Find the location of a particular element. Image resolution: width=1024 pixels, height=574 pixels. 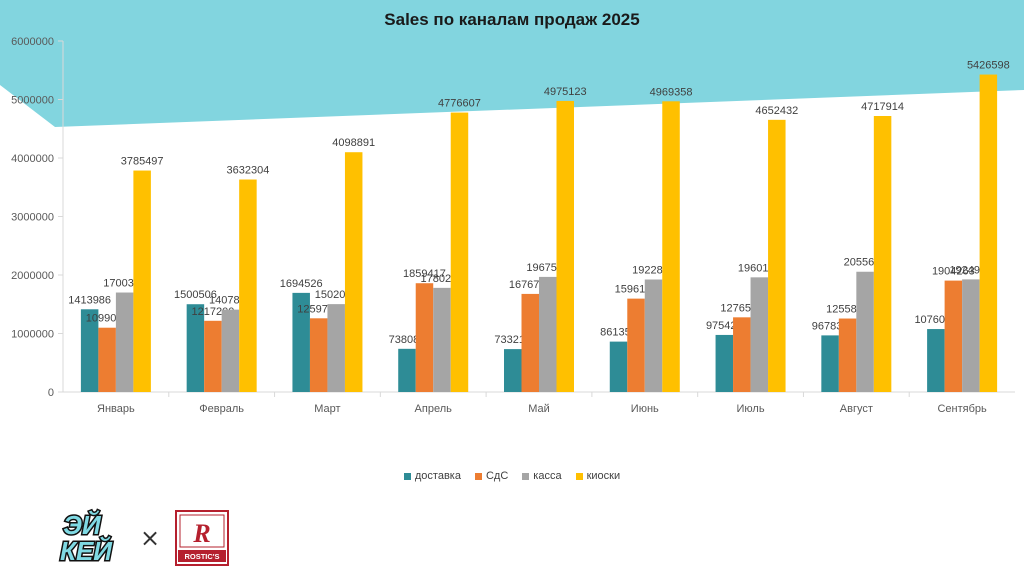

x-tick-label: Март is located at coordinates (327, 409).